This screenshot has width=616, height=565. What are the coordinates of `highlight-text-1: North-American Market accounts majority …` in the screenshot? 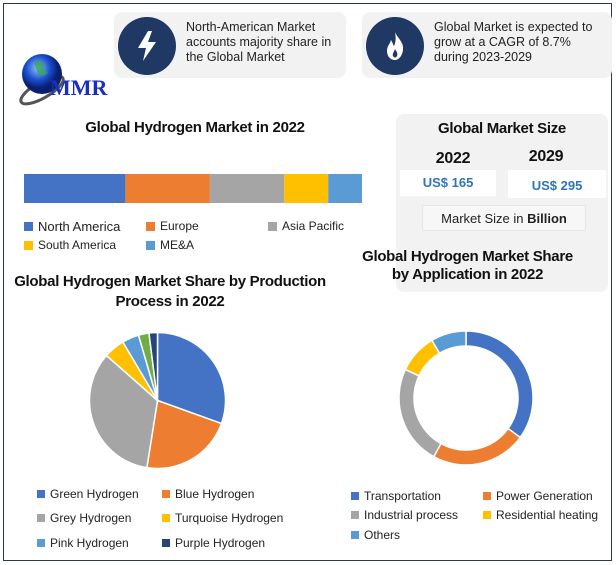 It's located at (259, 42).